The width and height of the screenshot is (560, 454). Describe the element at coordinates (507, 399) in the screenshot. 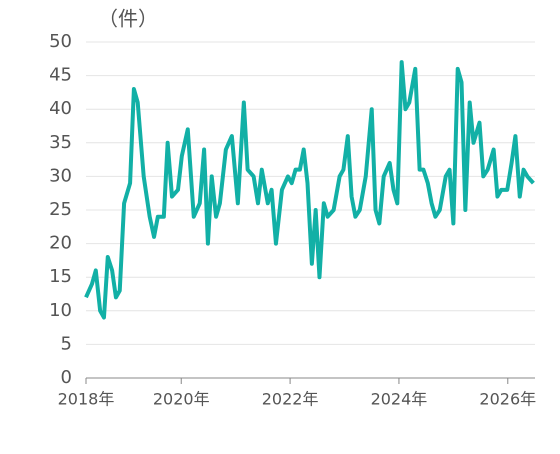

I see `x-tick-label: 2026年` at that location.